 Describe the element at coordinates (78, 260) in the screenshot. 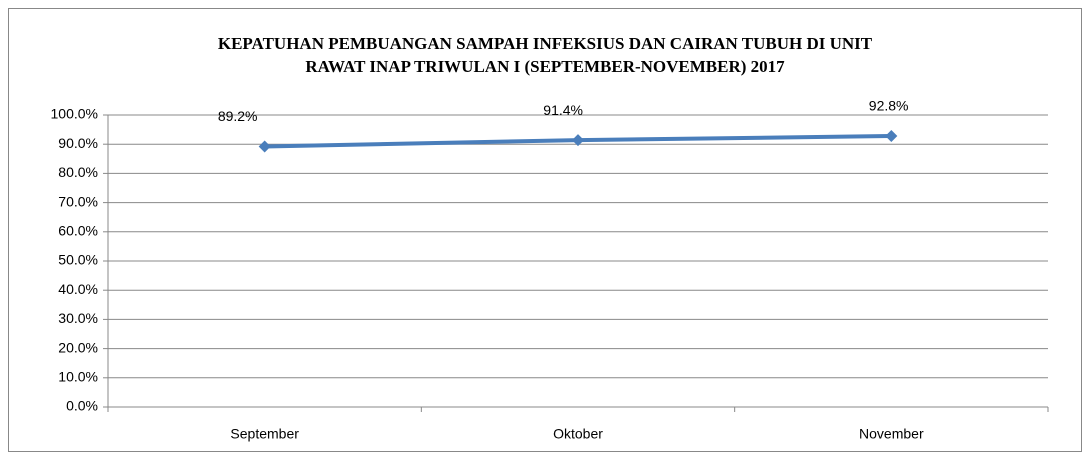

I see `y-tick-label: 50.0%` at that location.